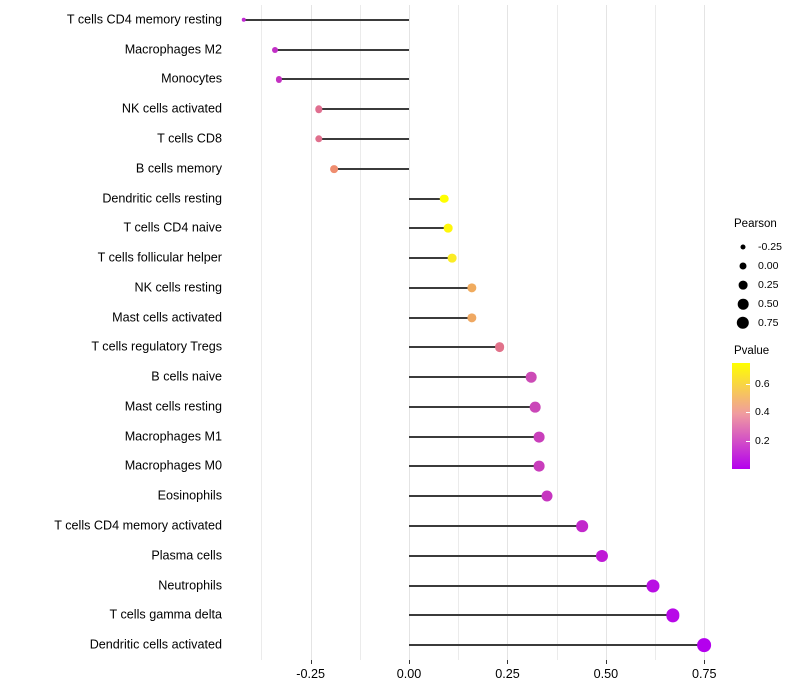 The width and height of the screenshot is (800, 700). I want to click on pearson-legend-item: 0.00, so click(763, 266).